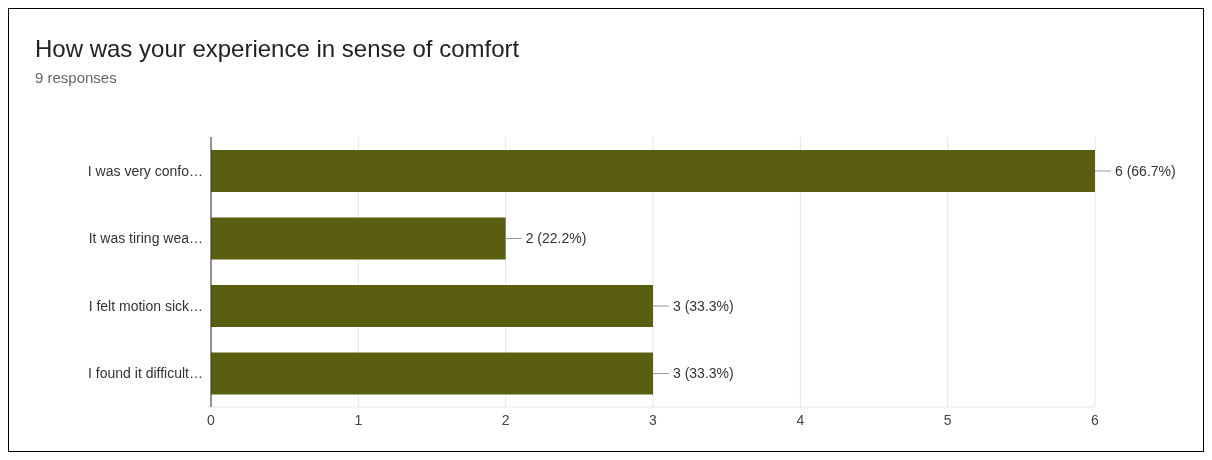 This screenshot has width=1212, height=460. I want to click on x-tick-label: 1, so click(358, 419).